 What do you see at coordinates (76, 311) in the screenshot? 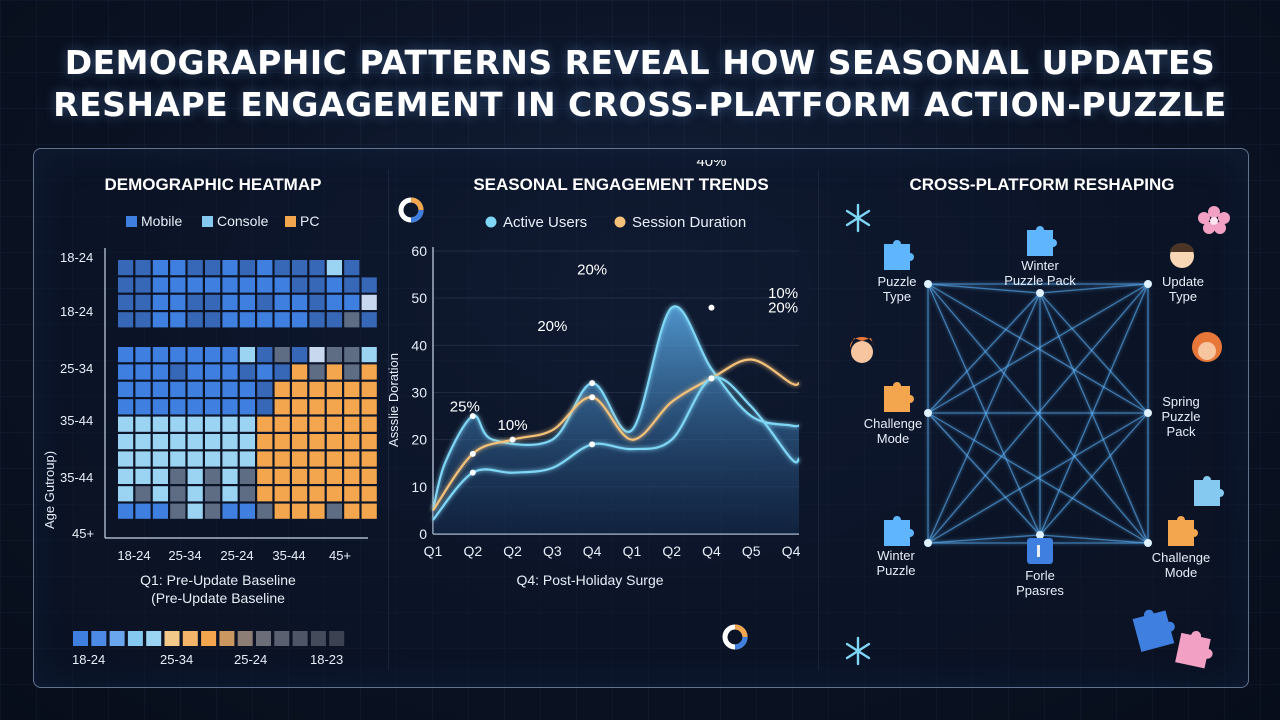
I see `heatmap-y-tick: 18-24` at bounding box center [76, 311].